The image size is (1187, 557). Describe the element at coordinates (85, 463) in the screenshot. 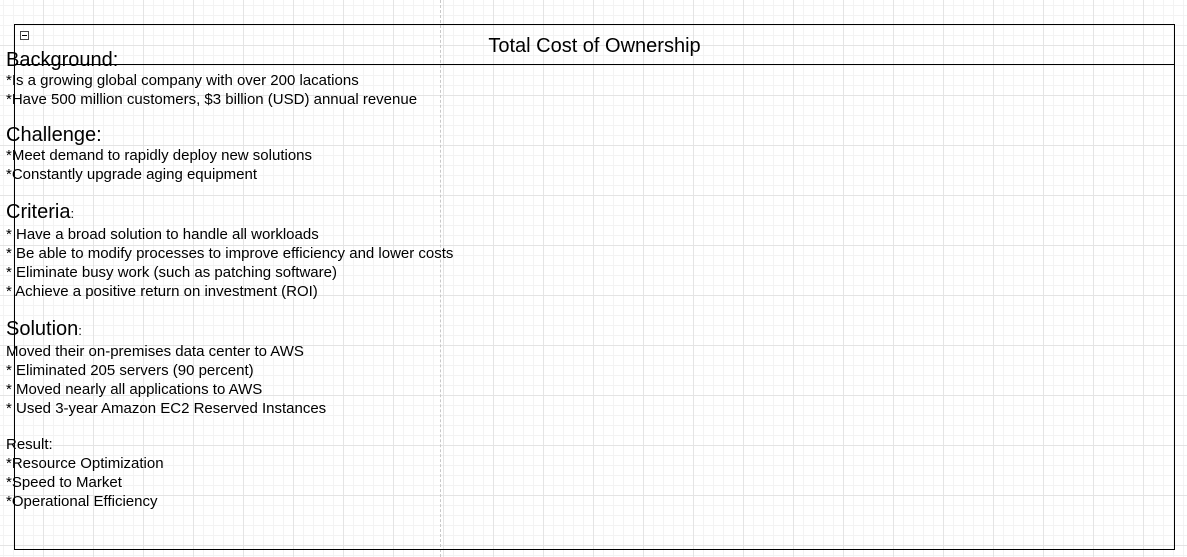

I see `result-line: *Resource Optimization` at that location.